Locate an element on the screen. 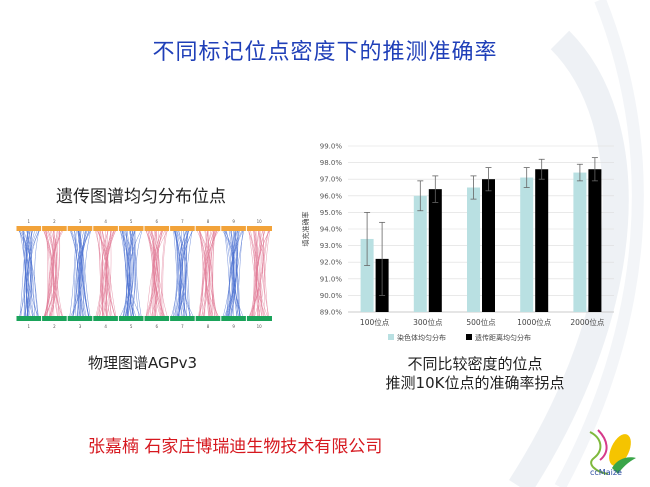 This screenshot has width=650, height=487. y-axis-label: 填充准确率 is located at coordinates (305, 229).